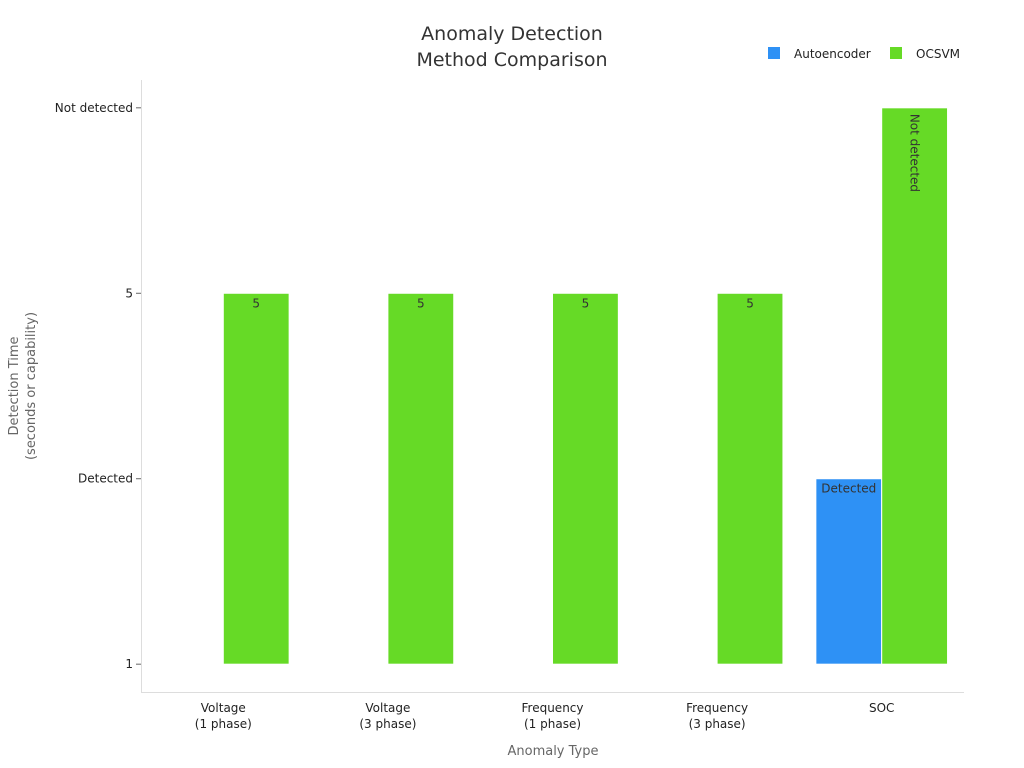 Image resolution: width=1024 pixels, height=768 pixels. What do you see at coordinates (105, 479) in the screenshot?
I see `y-tick-label: Detected` at bounding box center [105, 479].